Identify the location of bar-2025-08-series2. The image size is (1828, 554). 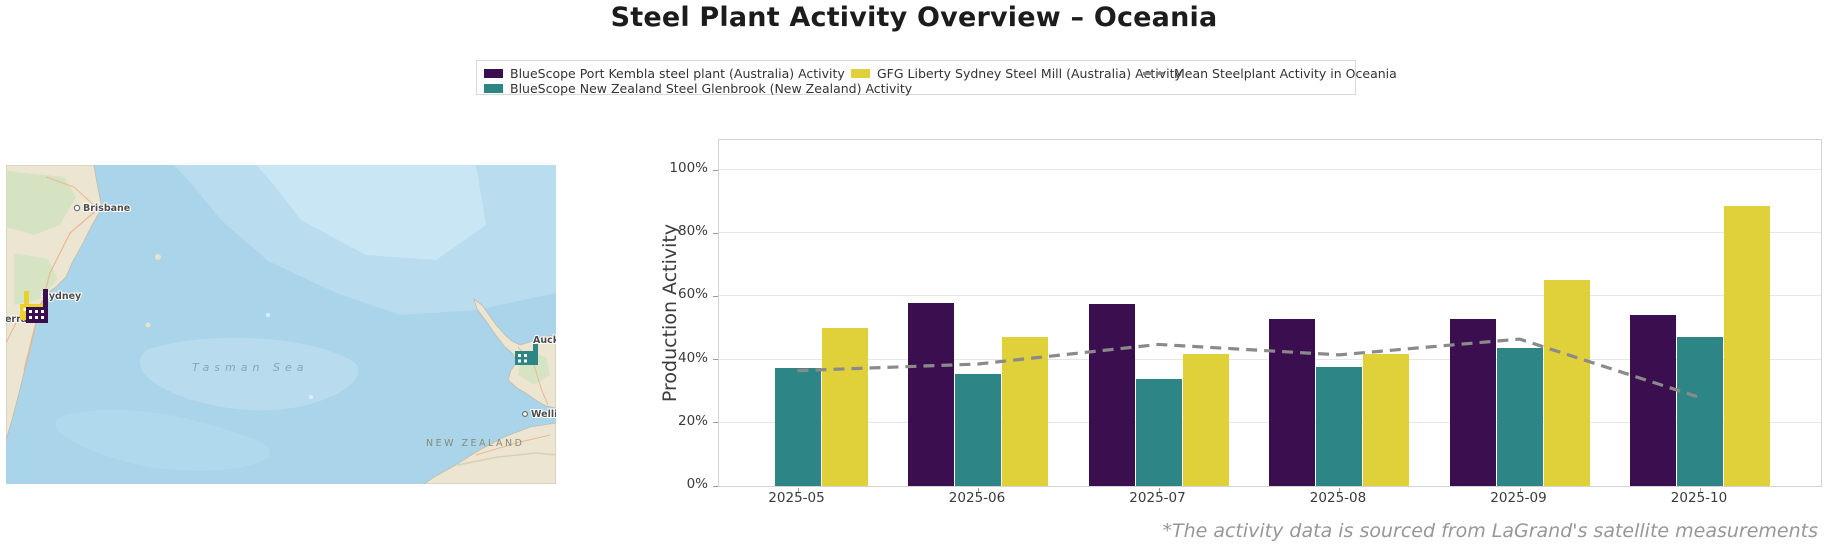
(1386, 419).